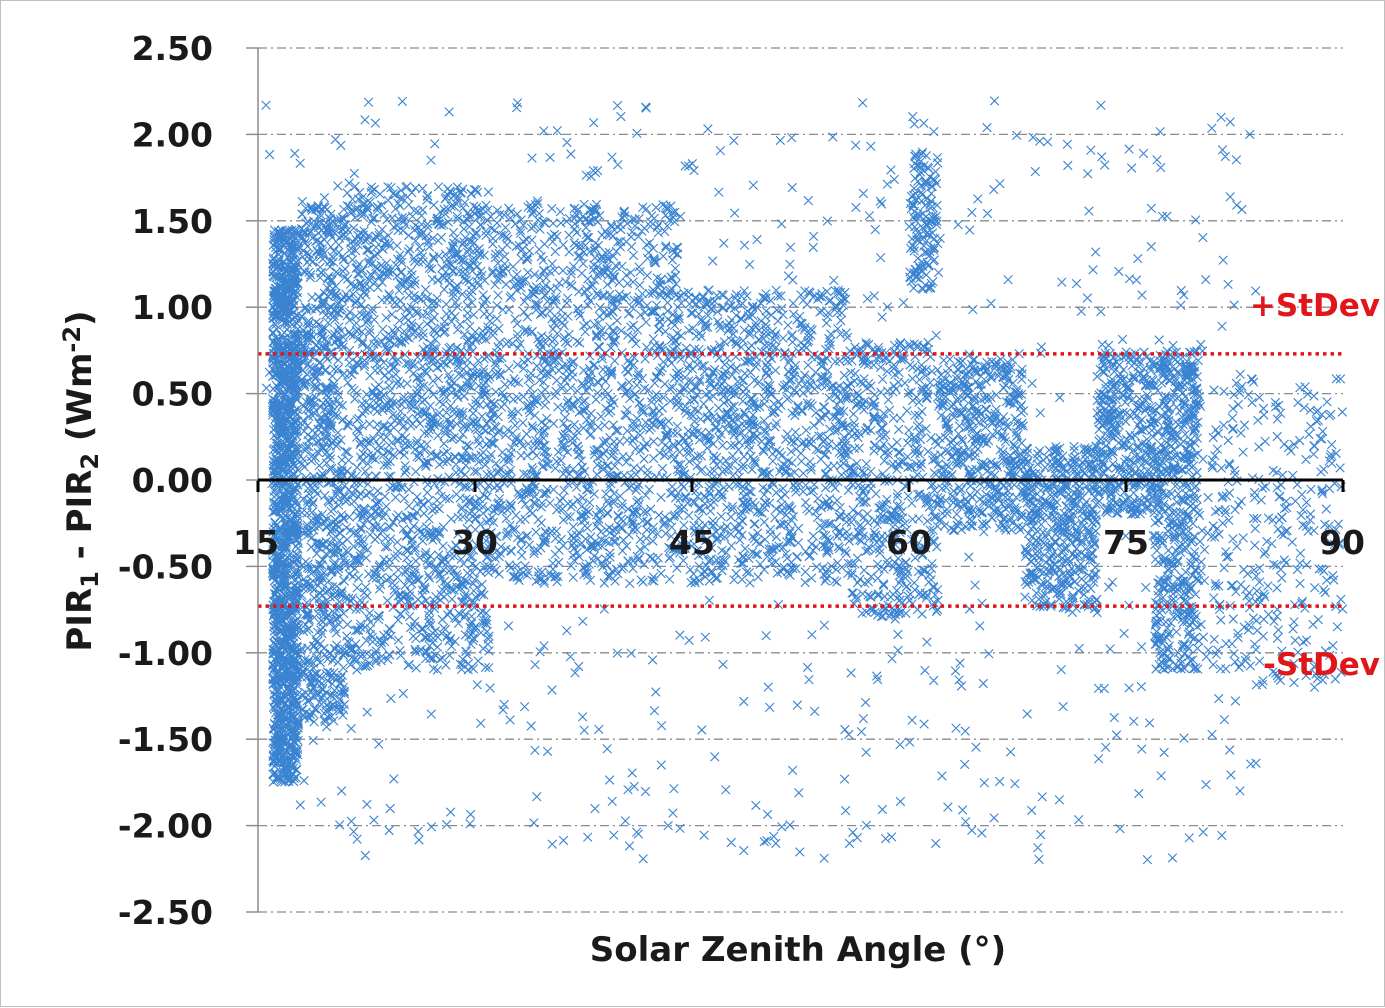  What do you see at coordinates (80, 403) in the screenshot?
I see `y-label-part-4: (Wm` at bounding box center [80, 403].